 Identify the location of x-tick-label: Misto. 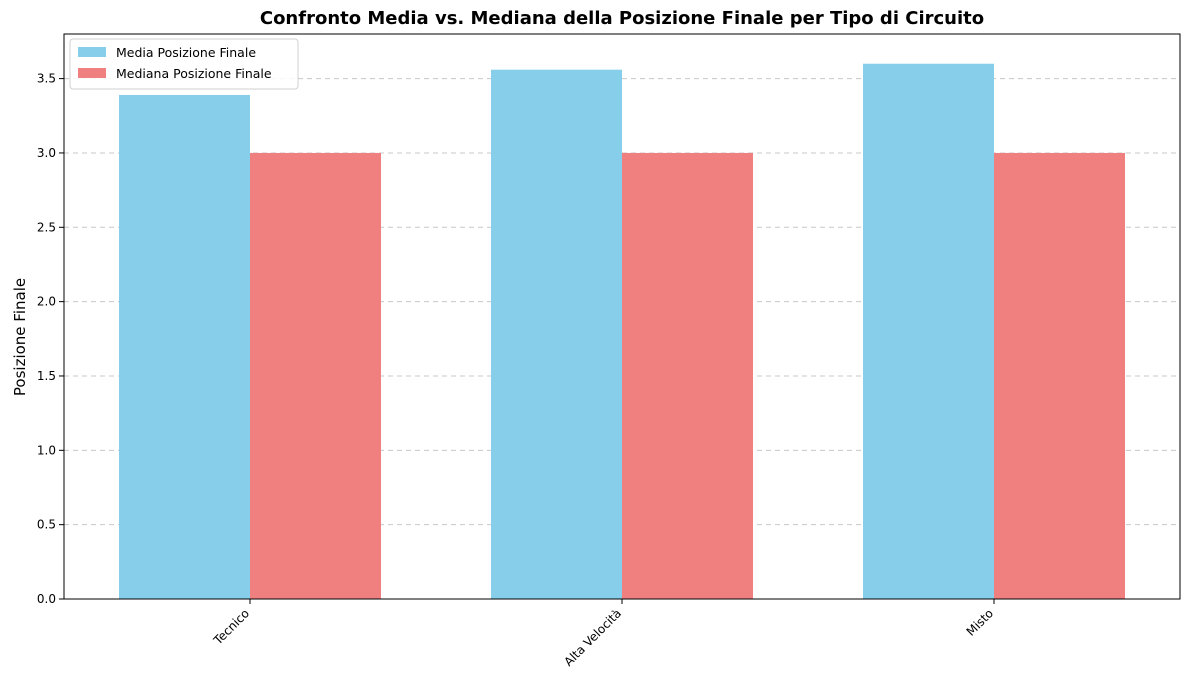
(980, 622).